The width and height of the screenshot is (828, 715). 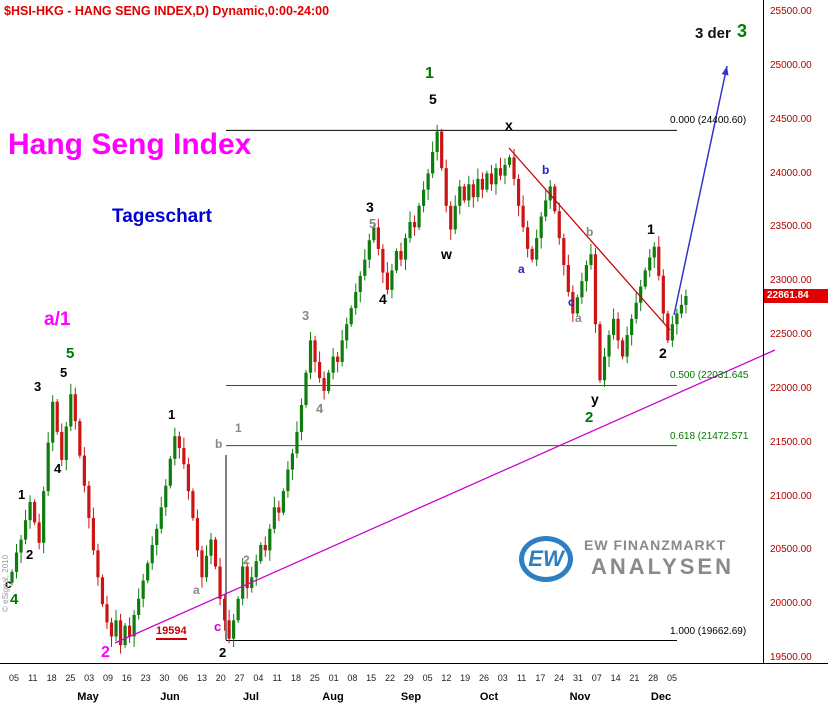 I want to click on date-tick-label: 26, so click(x=484, y=678).